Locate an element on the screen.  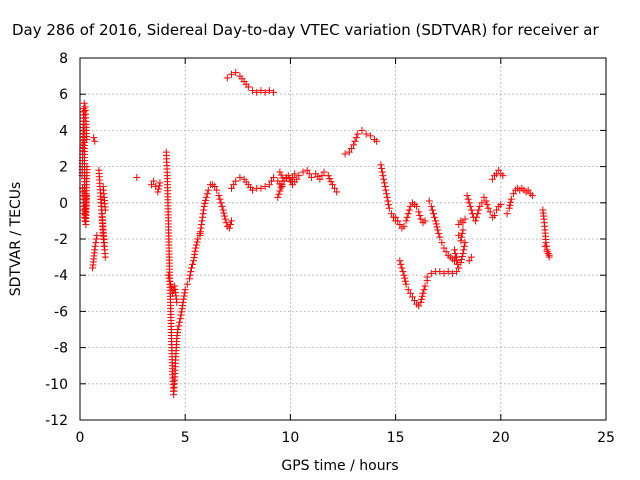
y-tick-label: 2 is located at coordinates (63, 168).